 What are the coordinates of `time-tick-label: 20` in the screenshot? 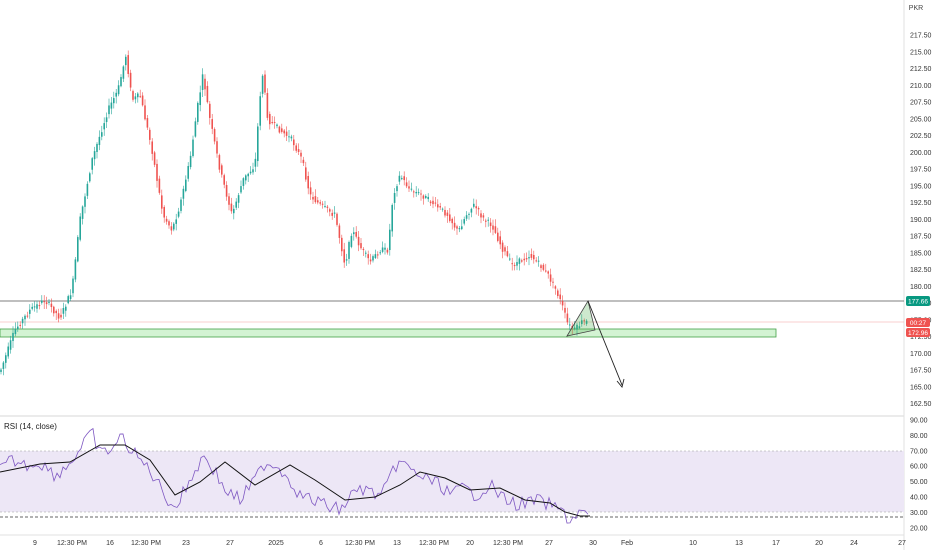 It's located at (819, 543).